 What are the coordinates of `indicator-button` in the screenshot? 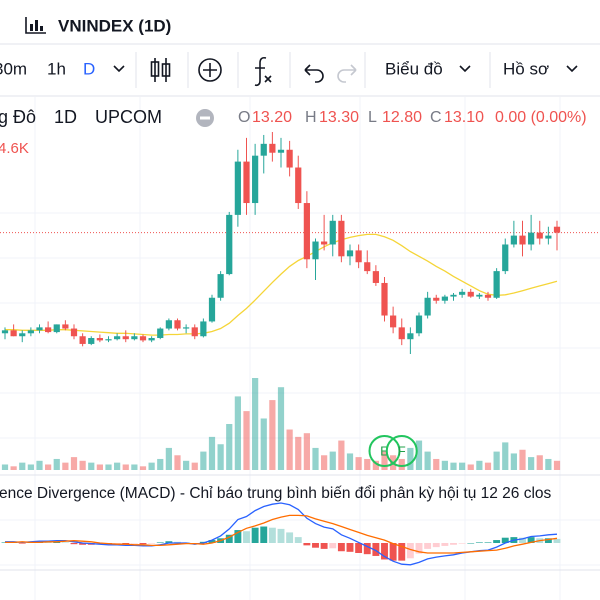 It's located at (210, 70).